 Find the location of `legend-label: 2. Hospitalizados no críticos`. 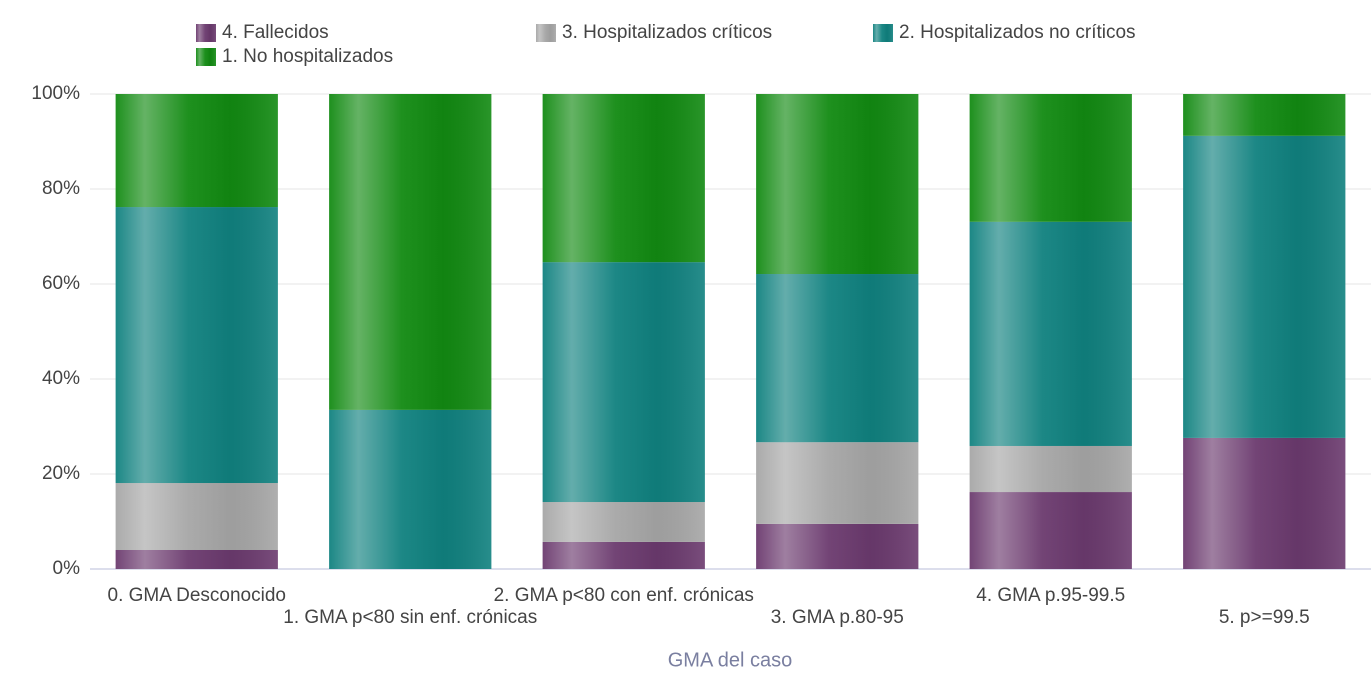

legend-label: 2. Hospitalizados no críticos is located at coordinates (1017, 32).